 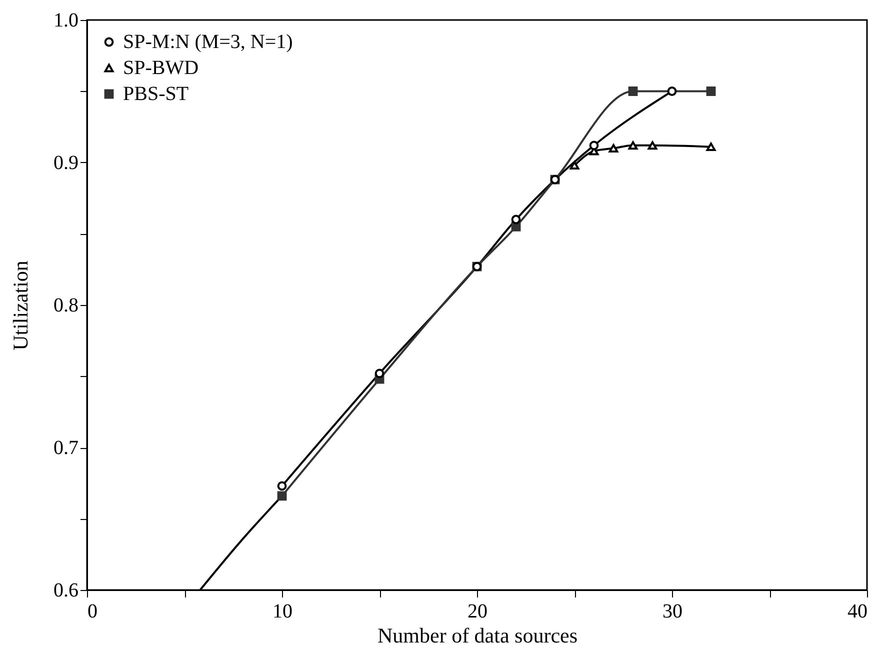 I want to click on x-axis-title: Number of data sources, so click(x=477, y=636).